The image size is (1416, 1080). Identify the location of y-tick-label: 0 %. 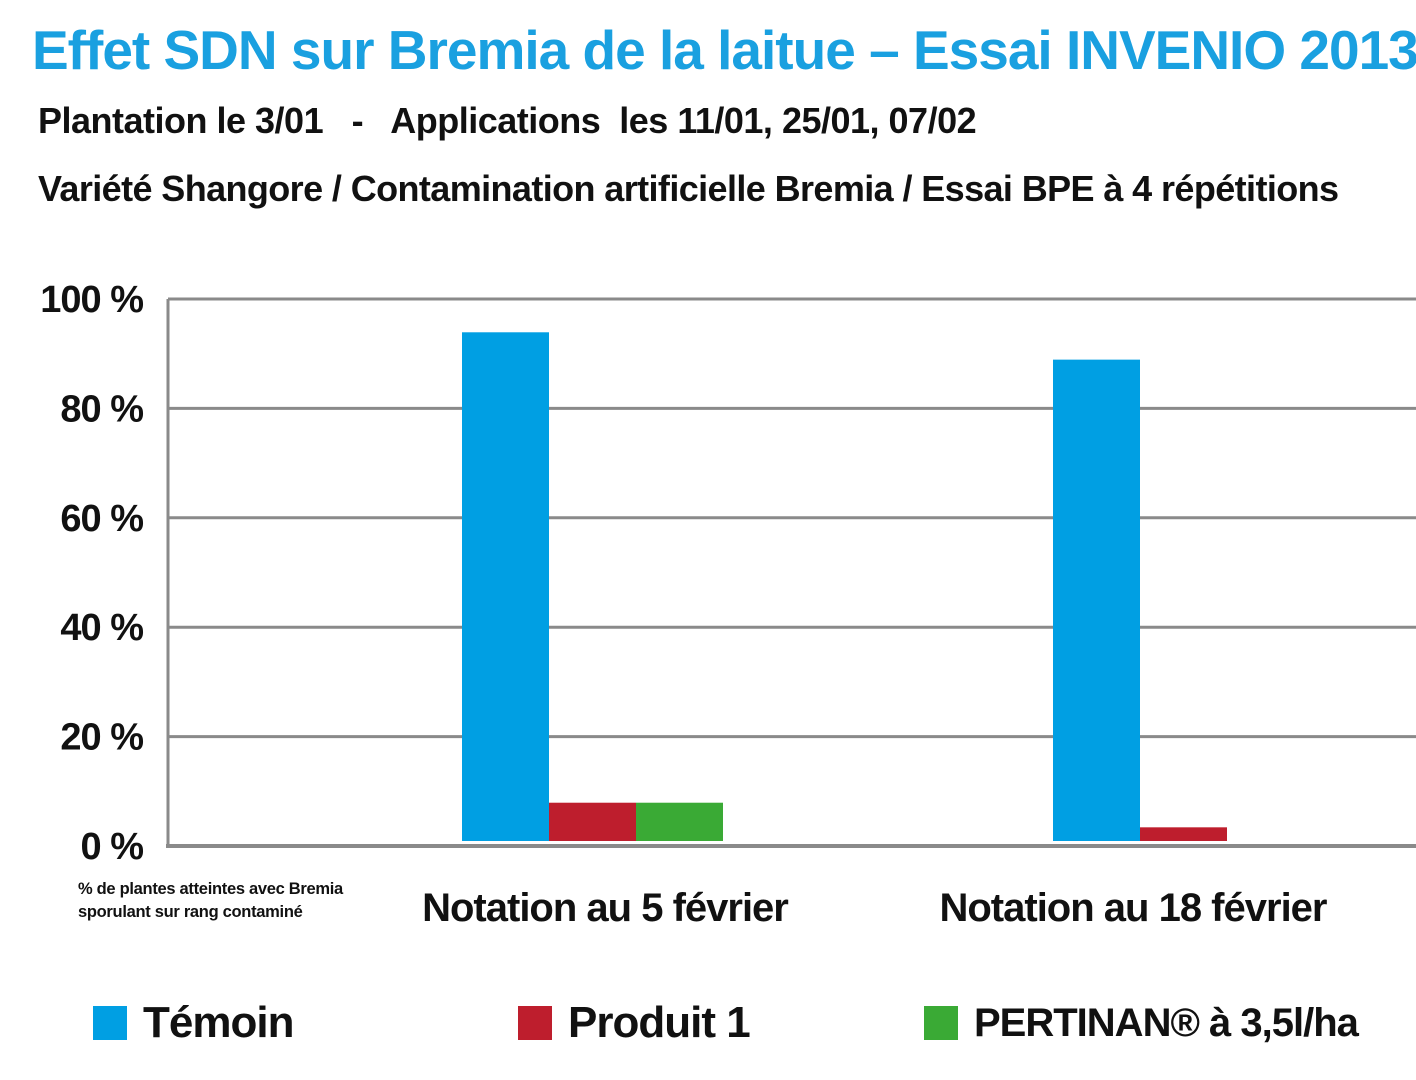
(112, 847).